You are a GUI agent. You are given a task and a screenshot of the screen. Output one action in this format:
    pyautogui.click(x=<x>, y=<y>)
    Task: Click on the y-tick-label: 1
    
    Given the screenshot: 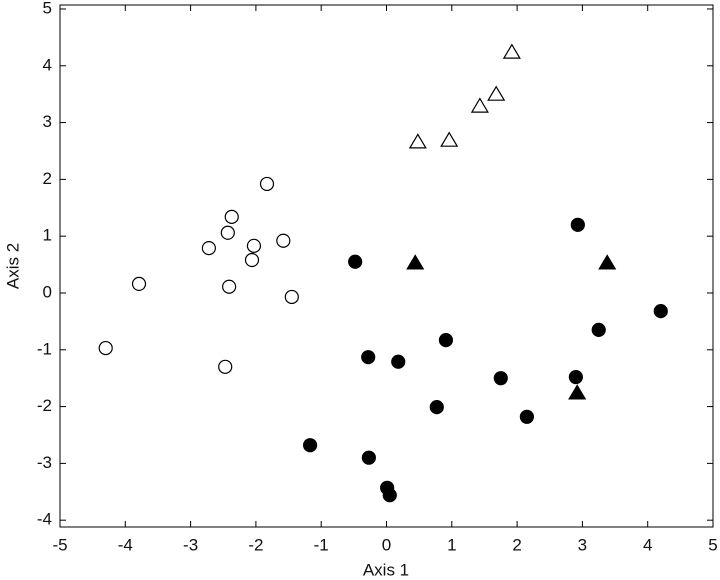 What is the action you would take?
    pyautogui.click(x=47, y=235)
    